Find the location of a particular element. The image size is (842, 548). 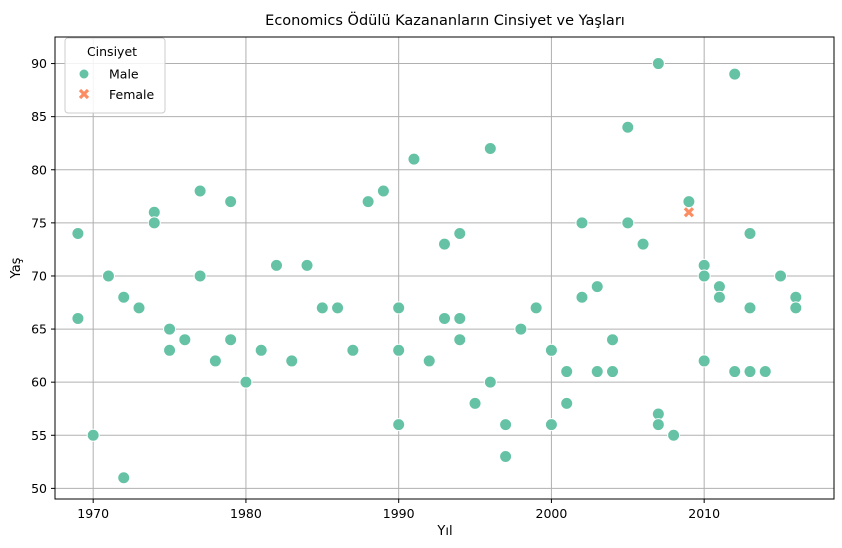

x-axis-ticks: 1970 1980 1990 2000 2010 is located at coordinates (398, 510).